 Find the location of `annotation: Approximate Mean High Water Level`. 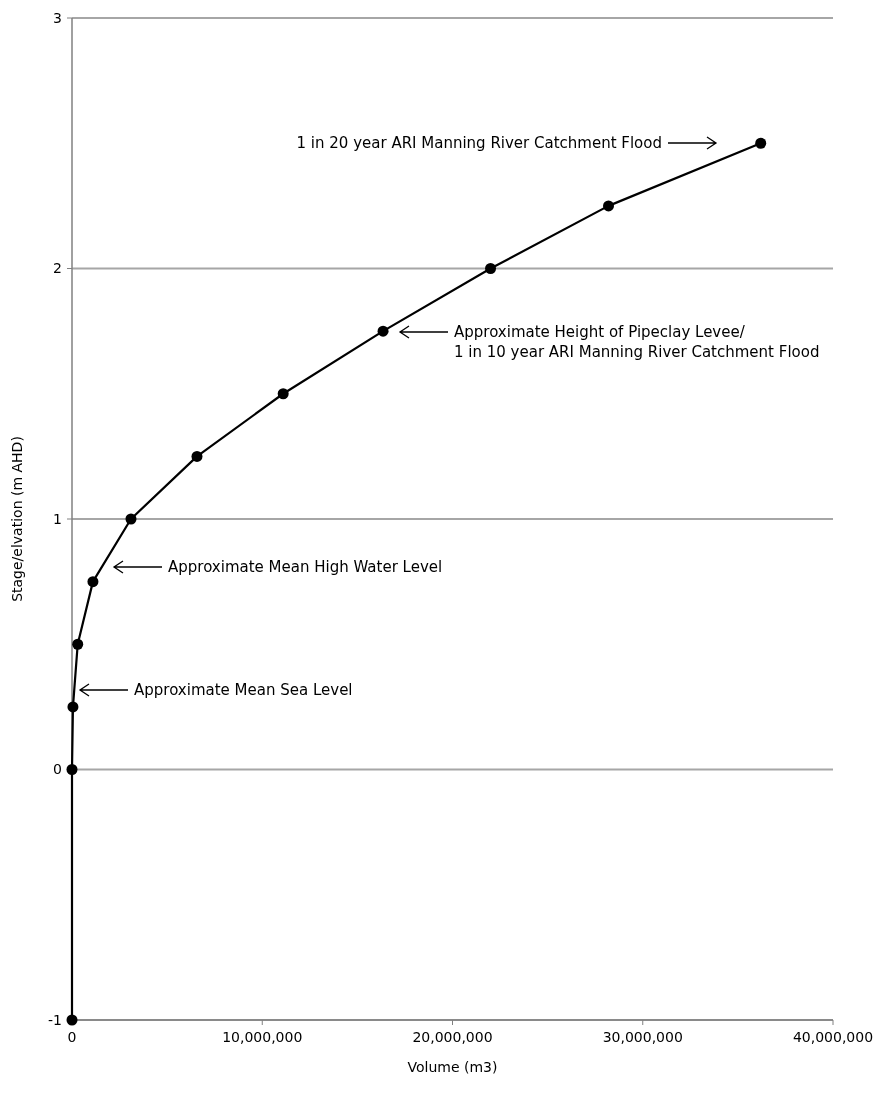

annotation: Approximate Mean High Water Level is located at coordinates (305, 567).